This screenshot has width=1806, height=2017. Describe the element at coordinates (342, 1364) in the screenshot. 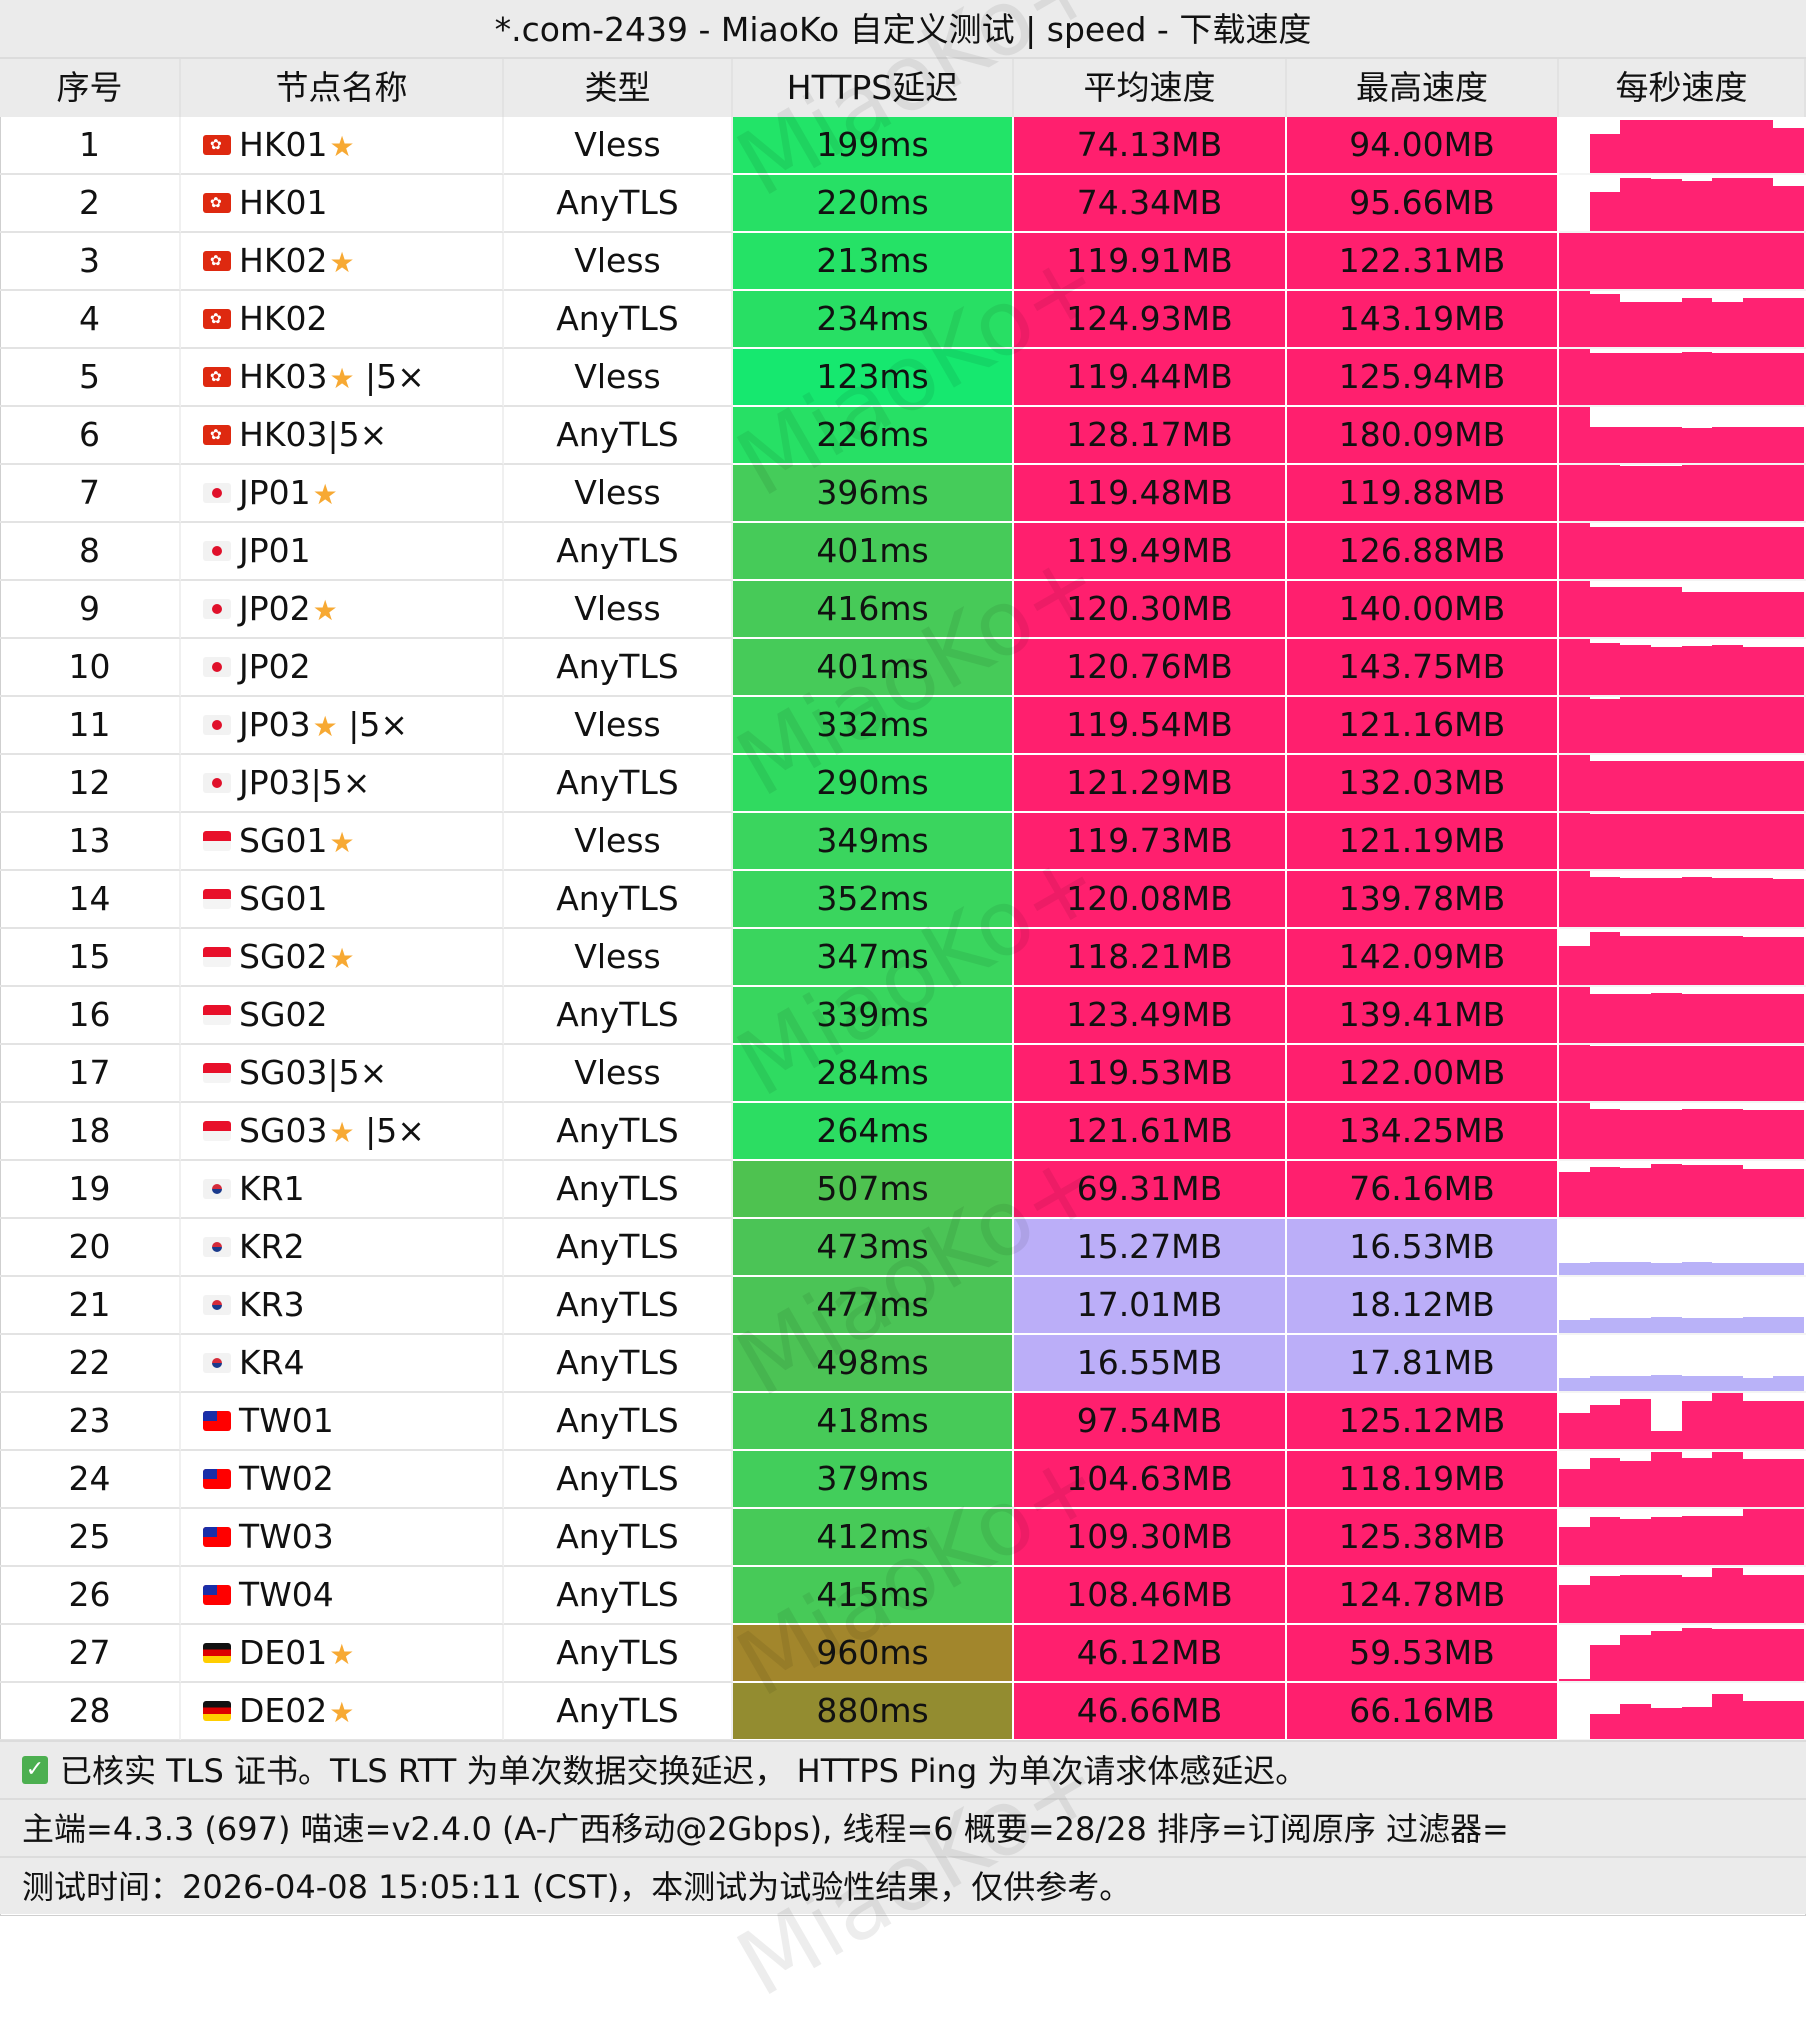

I see `node-name-cell: KR4` at that location.